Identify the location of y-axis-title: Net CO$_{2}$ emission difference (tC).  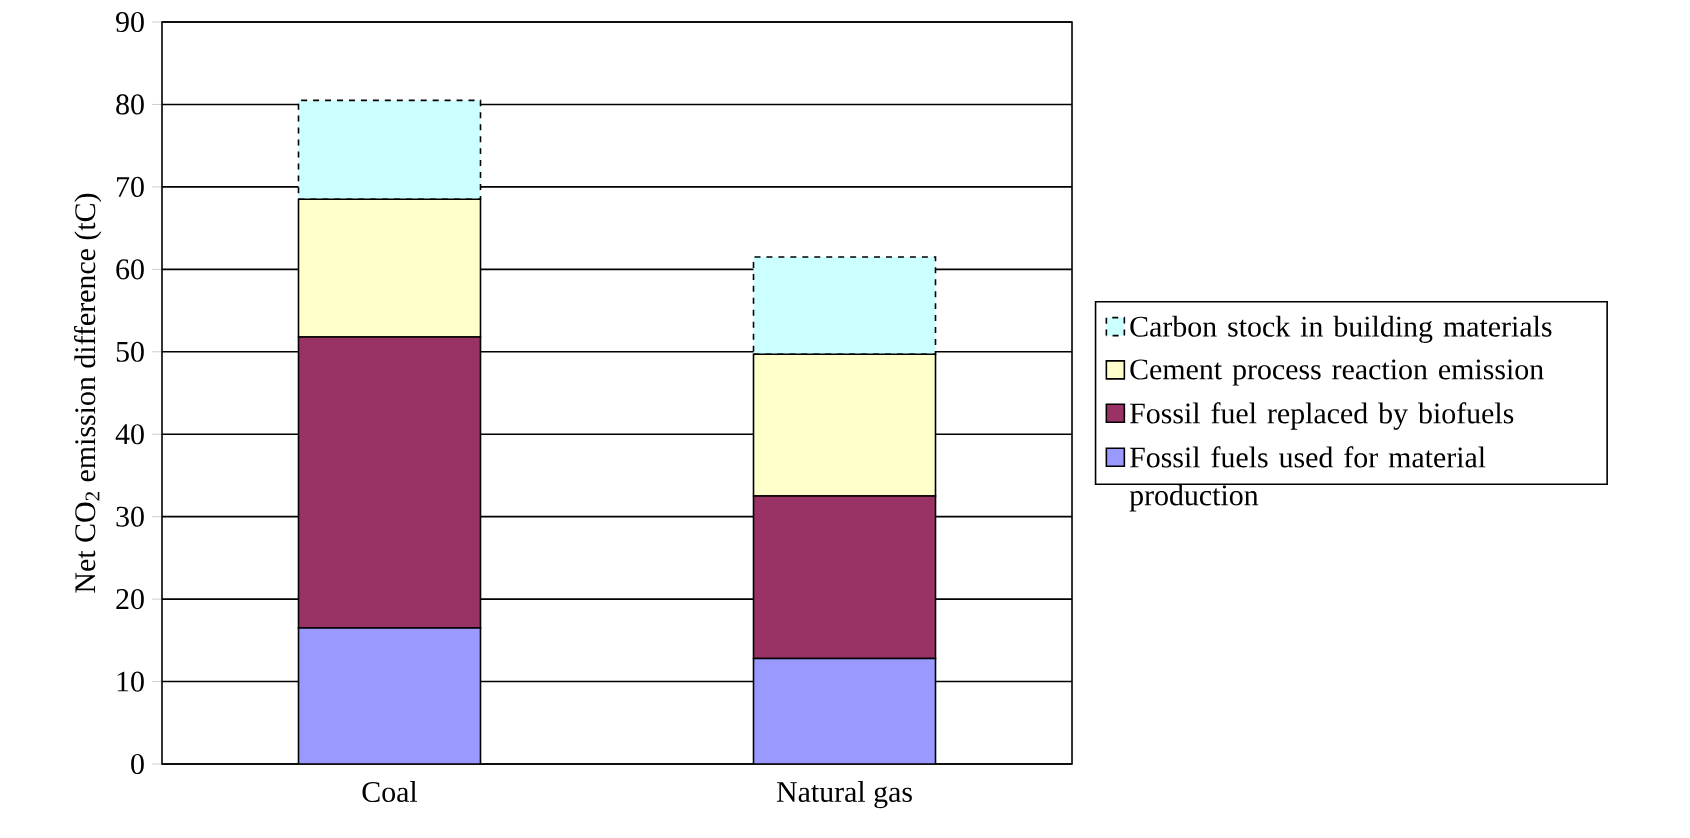
(88, 393).